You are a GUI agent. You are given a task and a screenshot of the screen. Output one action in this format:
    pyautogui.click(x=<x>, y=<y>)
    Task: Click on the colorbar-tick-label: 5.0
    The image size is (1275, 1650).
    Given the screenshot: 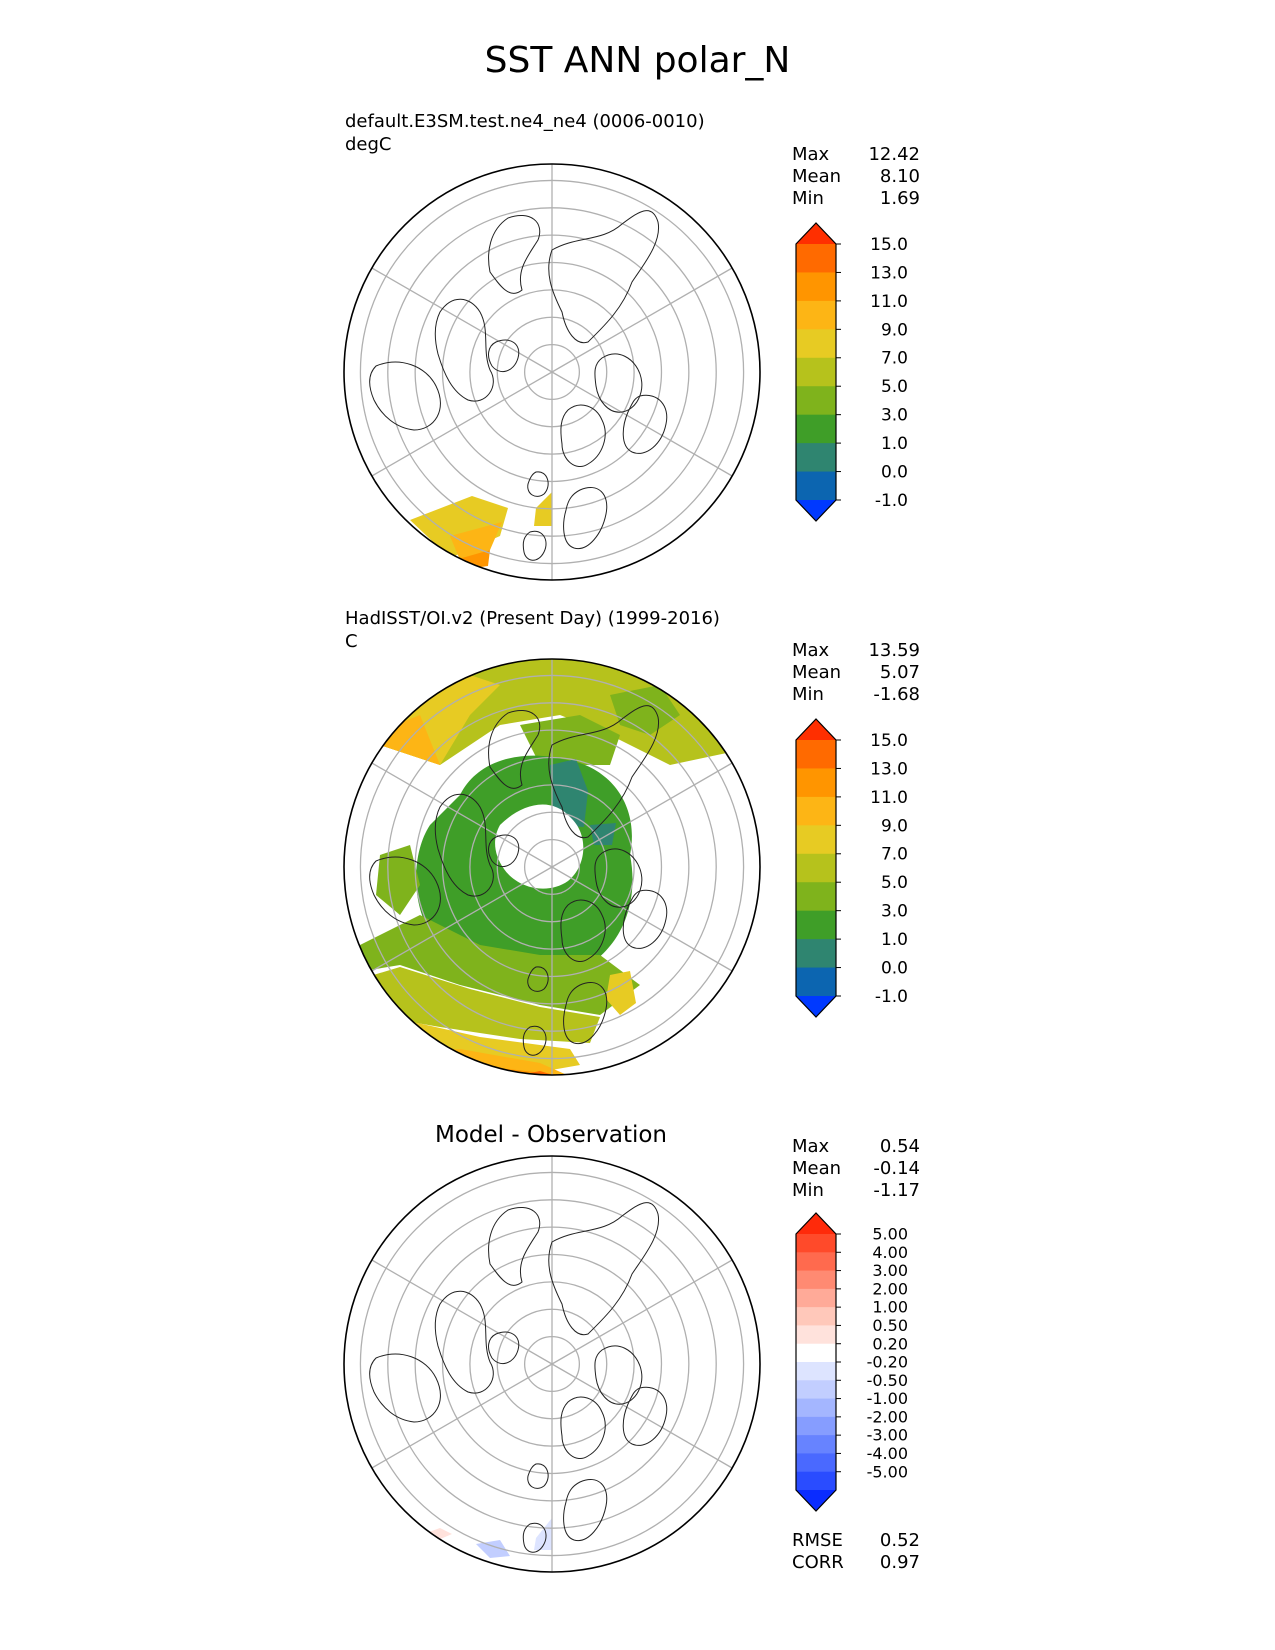 What is the action you would take?
    pyautogui.click(x=894, y=883)
    